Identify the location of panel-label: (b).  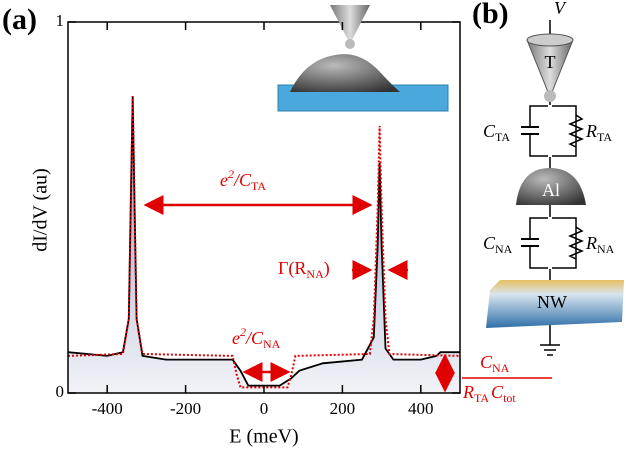
(490, 15).